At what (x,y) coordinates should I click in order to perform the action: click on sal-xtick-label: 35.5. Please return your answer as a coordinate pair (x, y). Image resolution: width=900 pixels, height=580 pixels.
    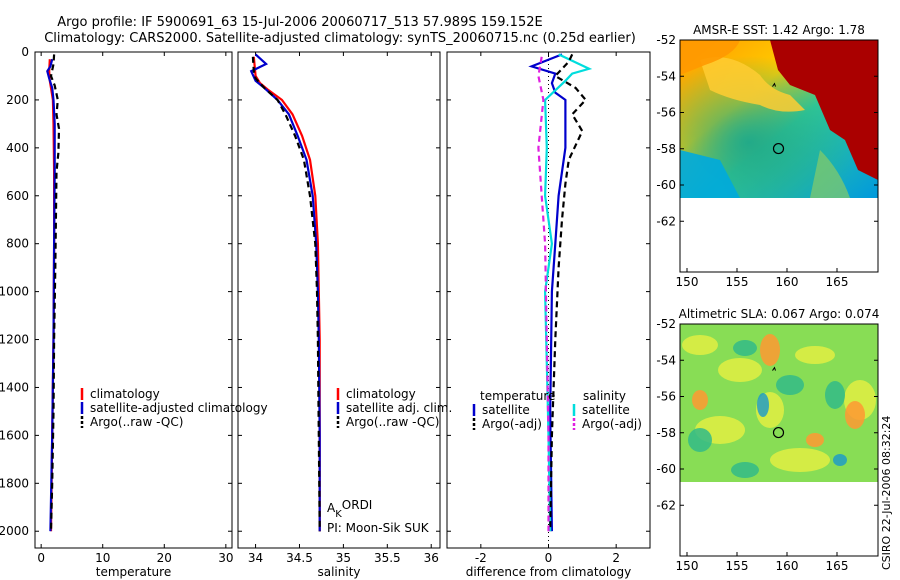
    Looking at the image, I should click on (387, 558).